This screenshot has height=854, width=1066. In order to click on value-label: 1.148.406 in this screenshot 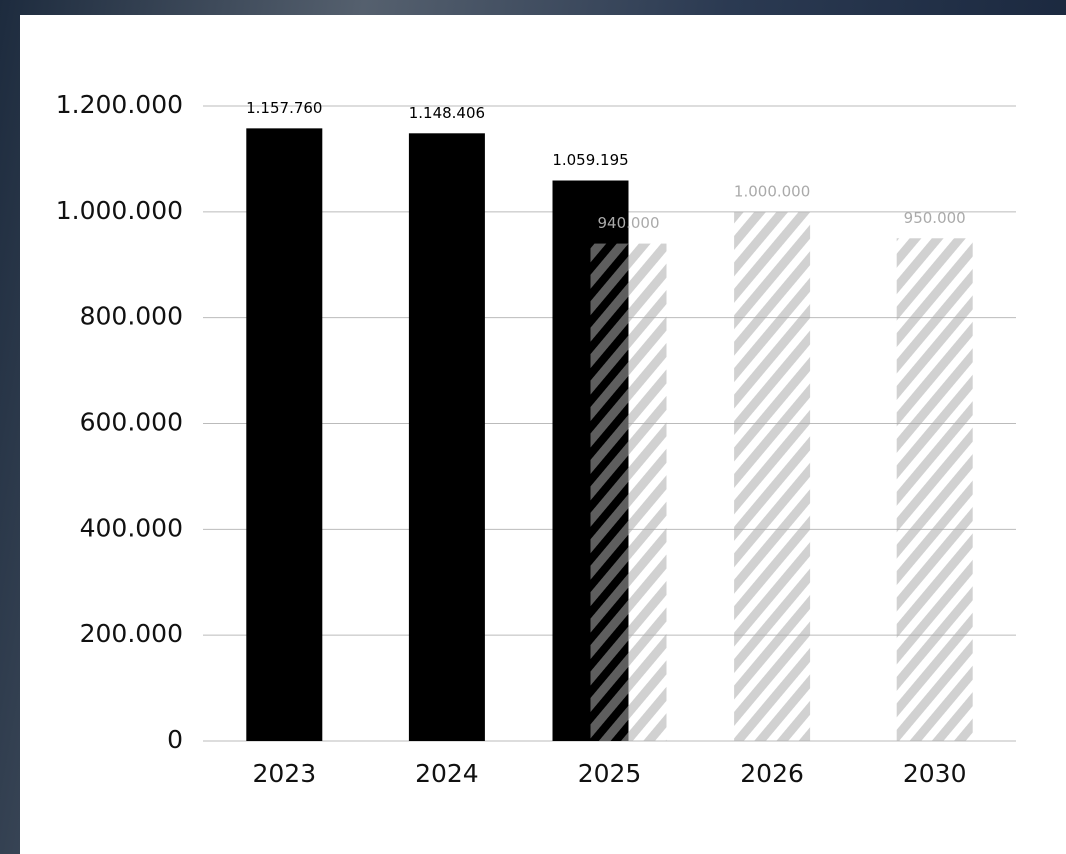, I will do `click(447, 113)`.